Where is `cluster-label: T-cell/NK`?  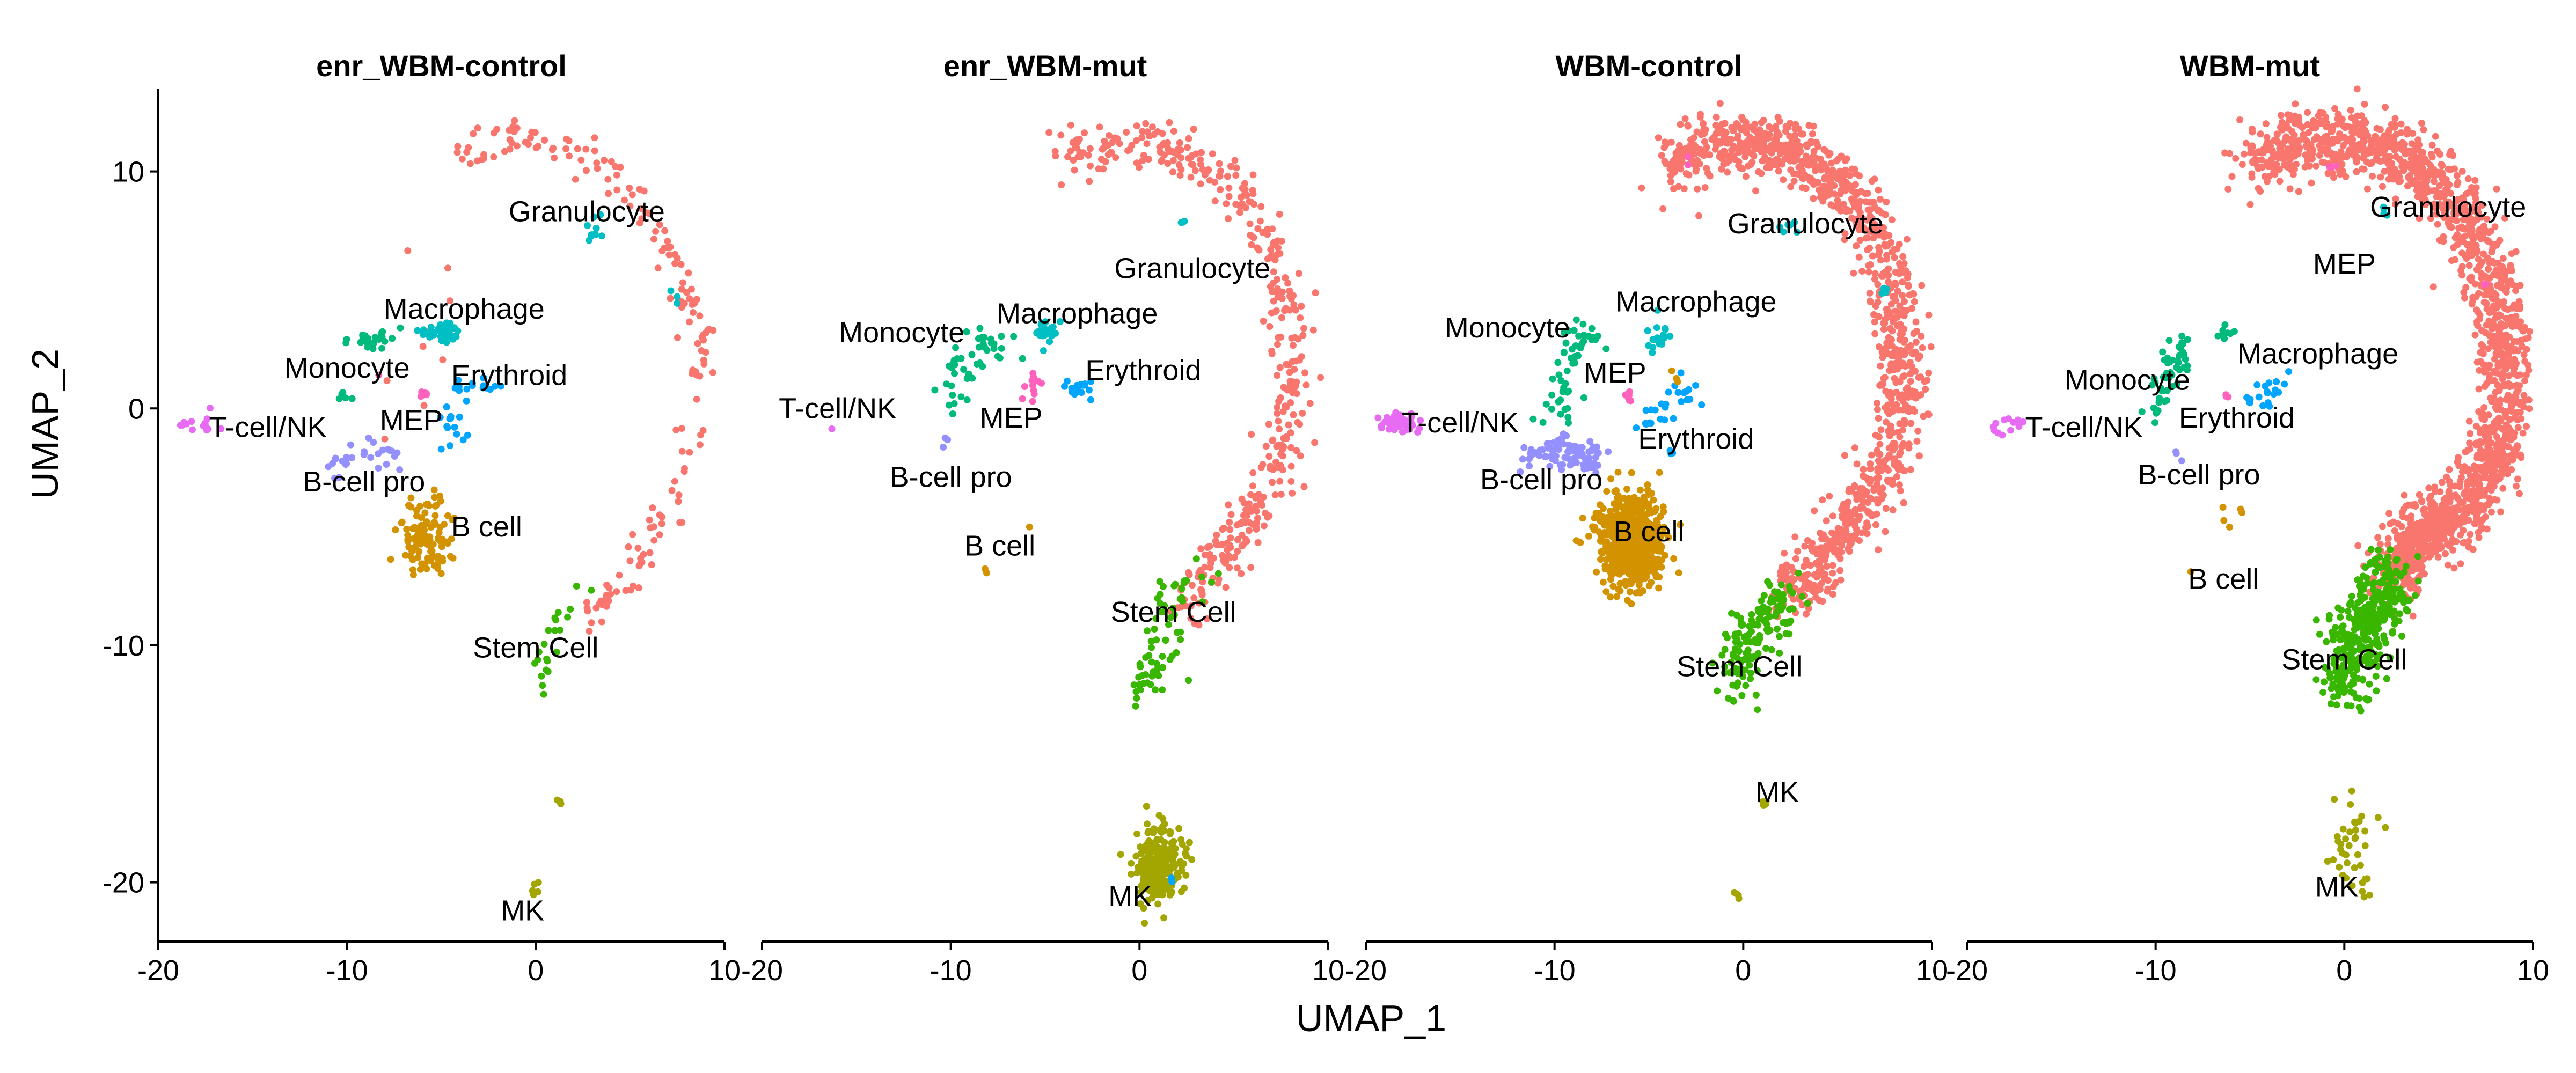
cluster-label: T-cell/NK is located at coordinates (837, 408).